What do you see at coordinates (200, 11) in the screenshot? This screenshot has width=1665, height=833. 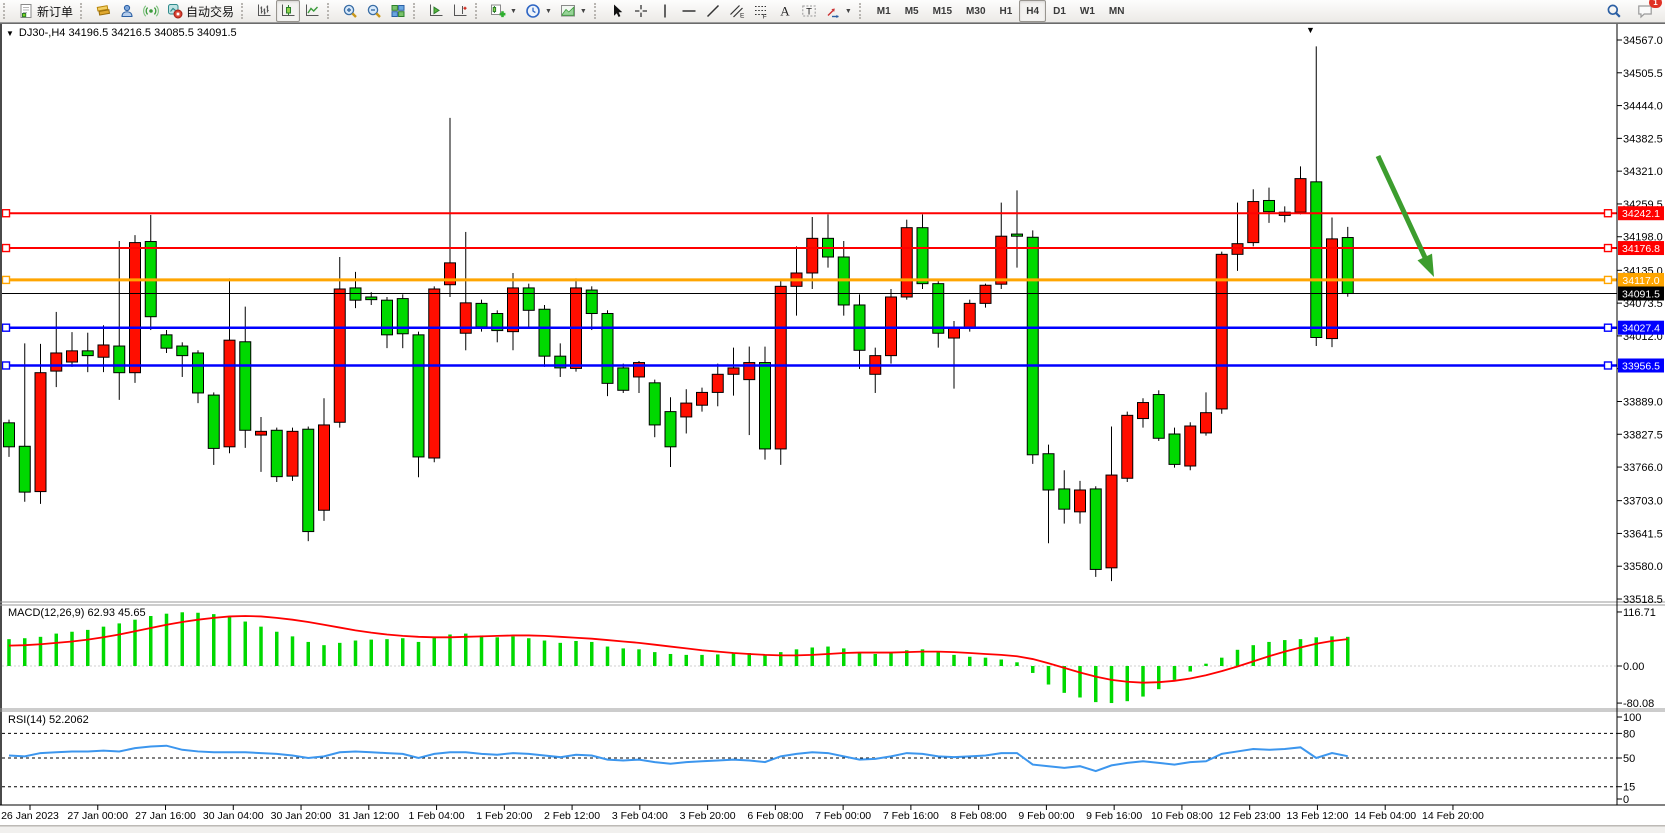 I see `autotrading-button: 自动交易` at bounding box center [200, 11].